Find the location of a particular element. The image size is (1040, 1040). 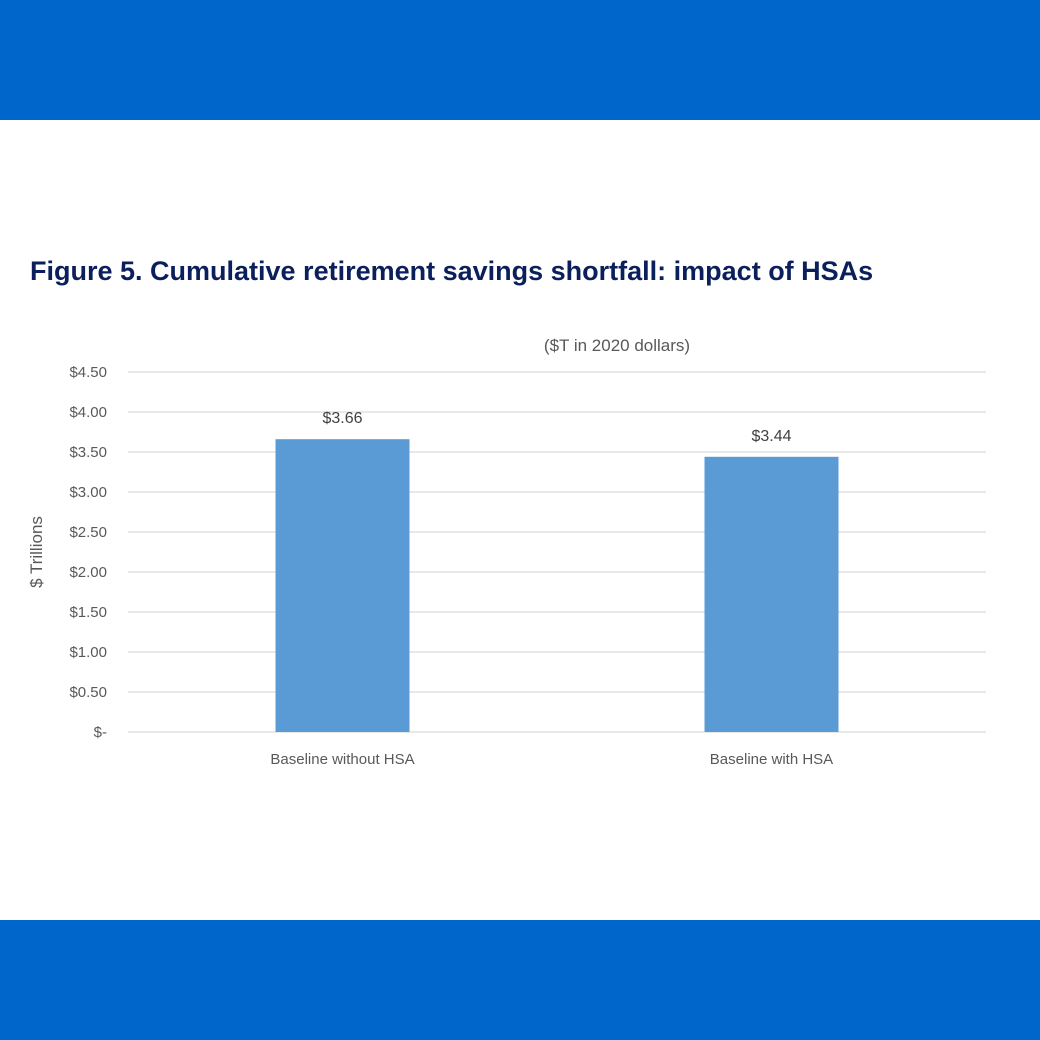

x-category-label: Baseline without HSA is located at coordinates (342, 759).